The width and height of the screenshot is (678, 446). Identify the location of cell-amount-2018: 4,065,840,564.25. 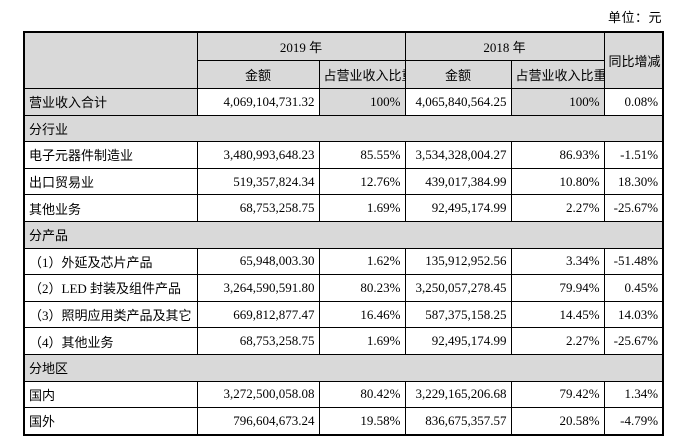
(458, 102).